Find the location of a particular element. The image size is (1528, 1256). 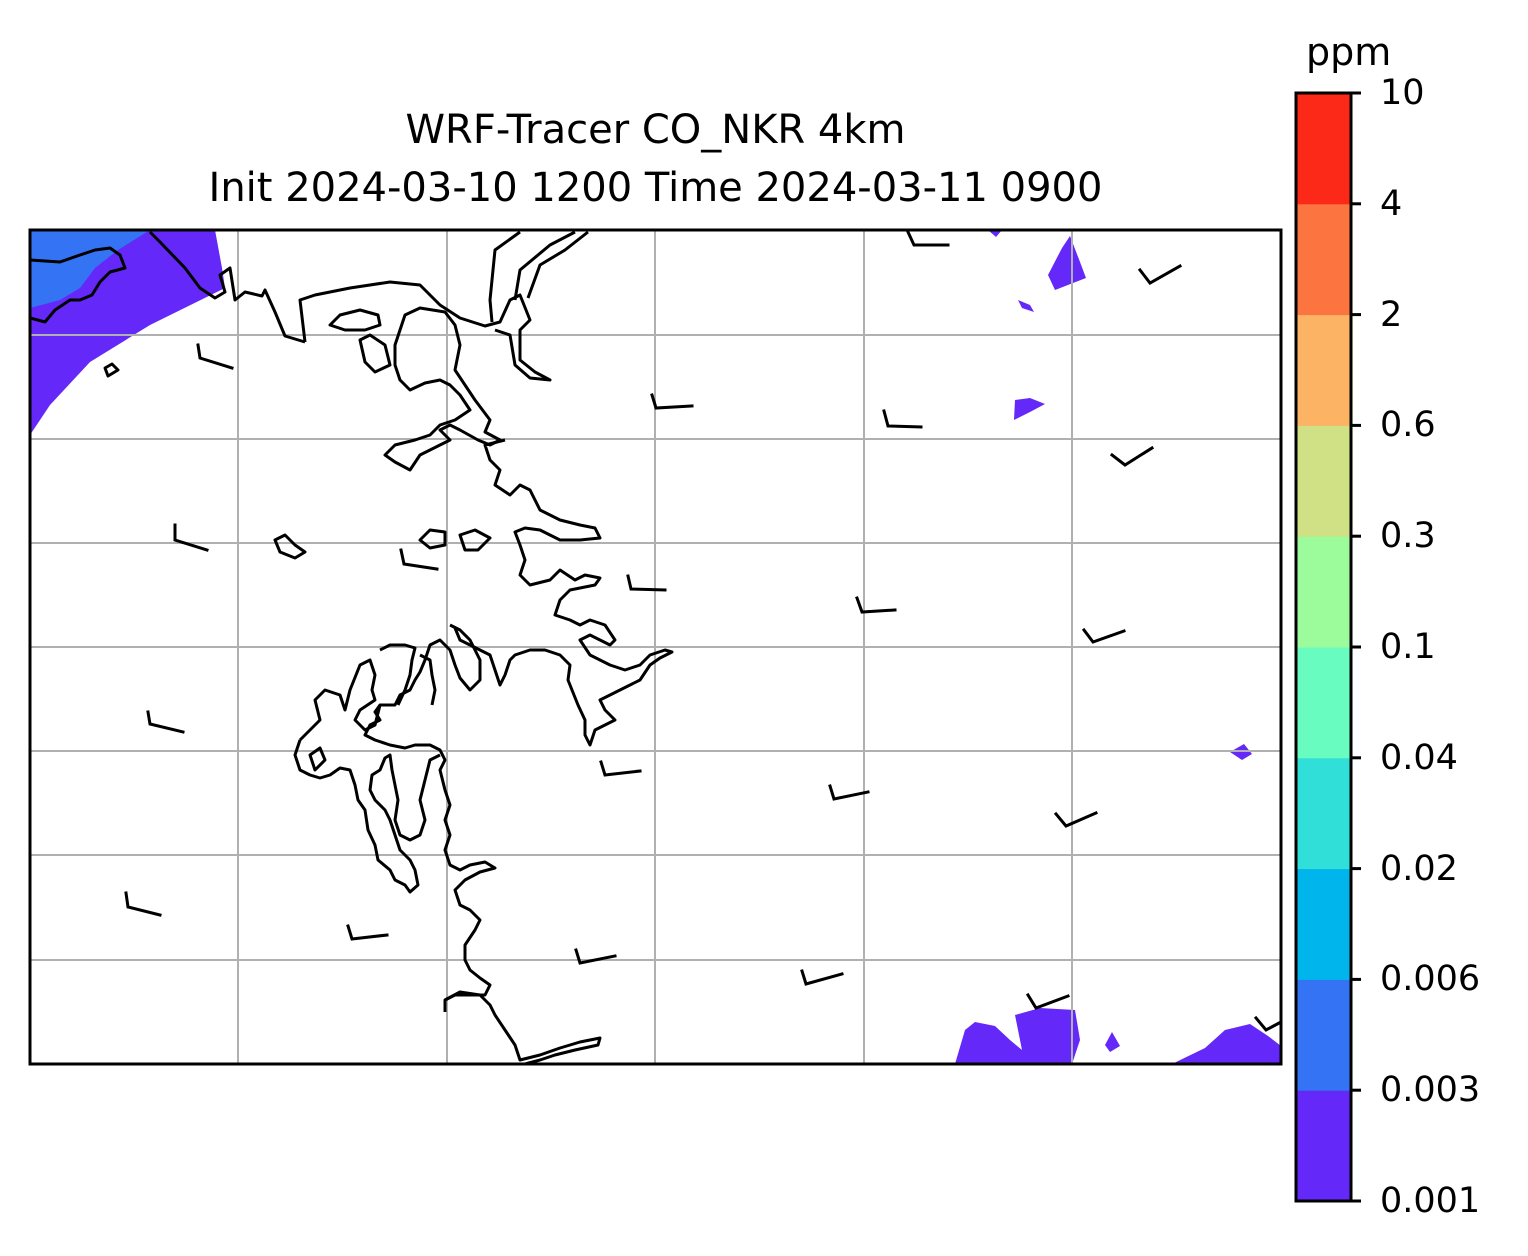

colorbar-tick-label: 2 is located at coordinates (1391, 314).